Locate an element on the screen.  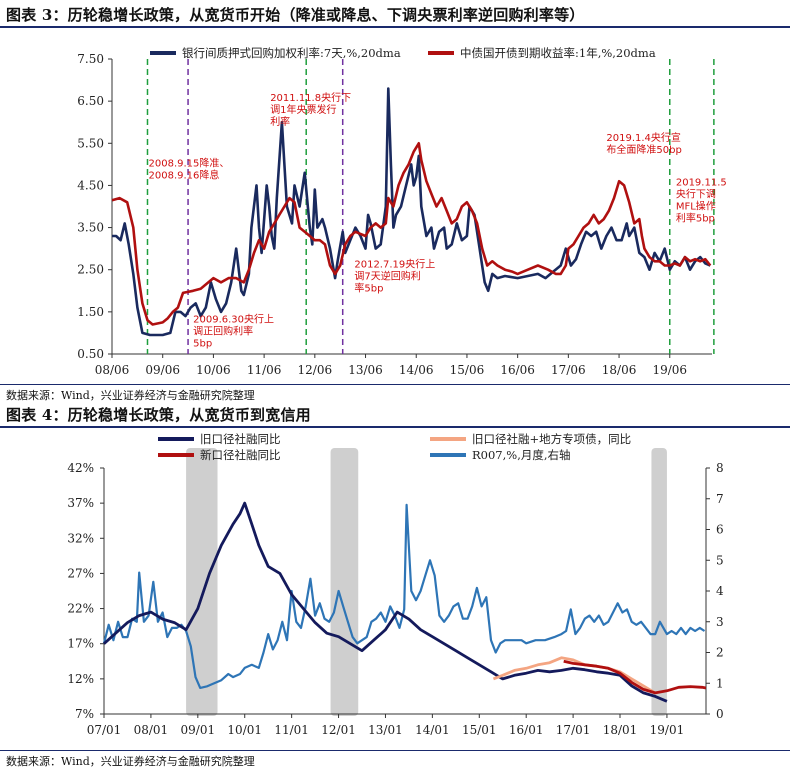
x-tick-label: 19/01 is located at coordinates (667, 730).